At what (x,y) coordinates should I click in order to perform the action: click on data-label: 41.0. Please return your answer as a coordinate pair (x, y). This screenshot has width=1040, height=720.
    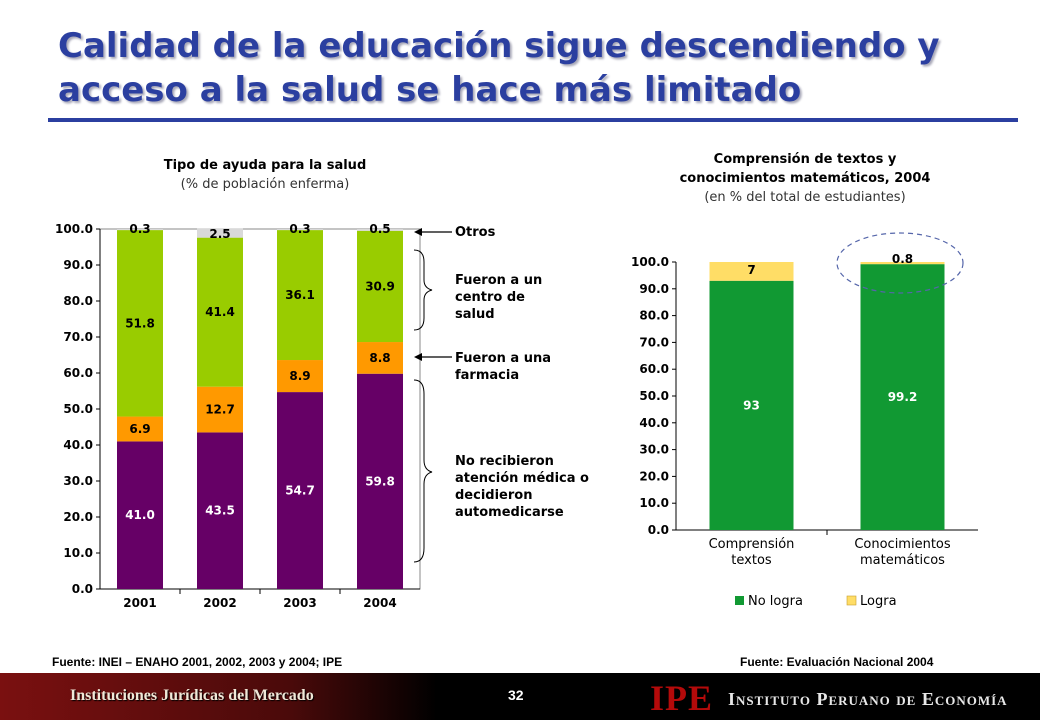
    Looking at the image, I should click on (140, 515).